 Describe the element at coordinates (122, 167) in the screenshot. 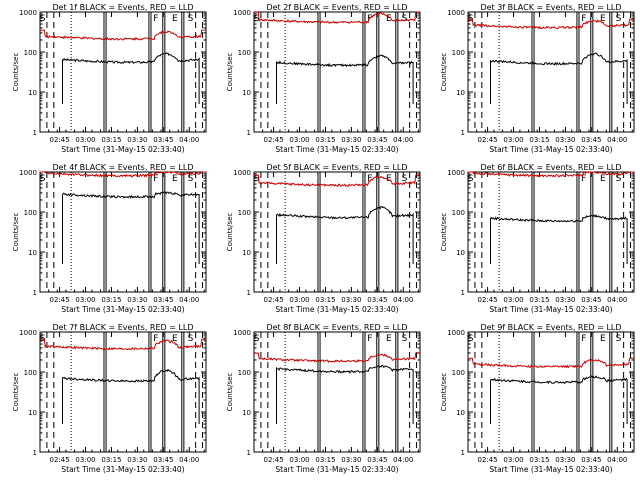

I see `panel-title: Det 4f BLACK = Events, RED = LLD` at that location.